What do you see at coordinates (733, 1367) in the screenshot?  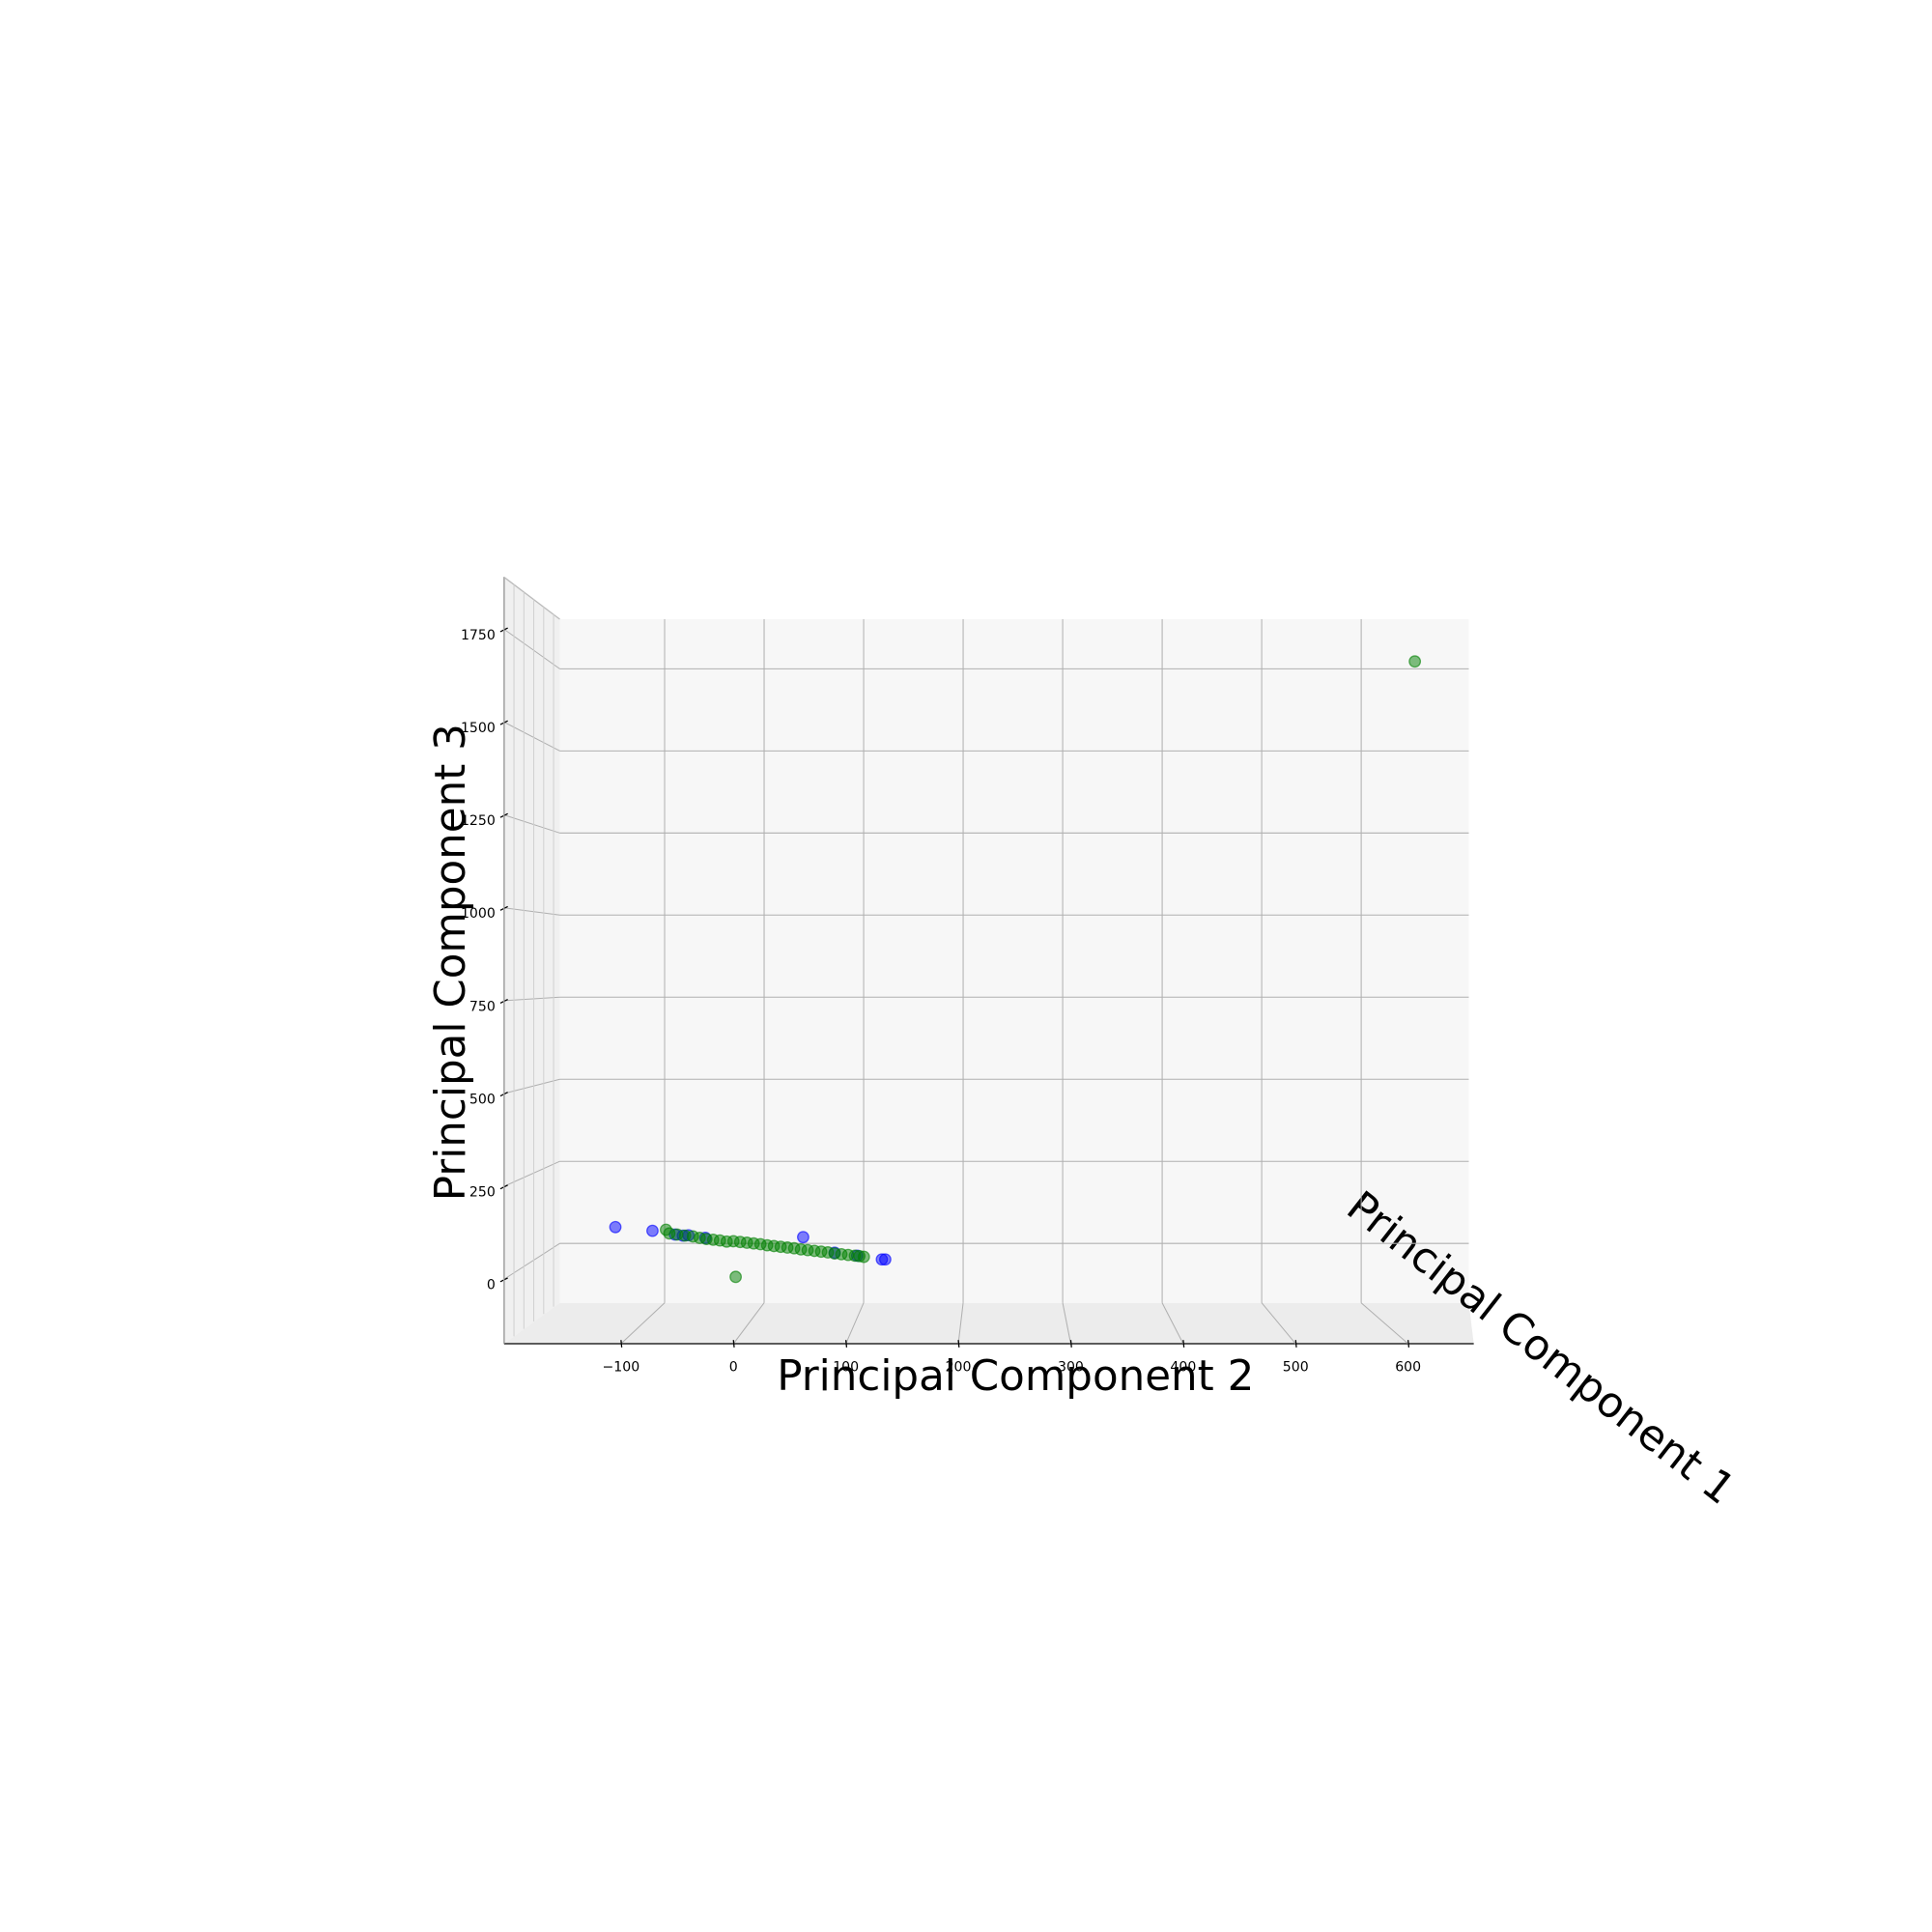 I see `x-tick-label: 0` at bounding box center [733, 1367].